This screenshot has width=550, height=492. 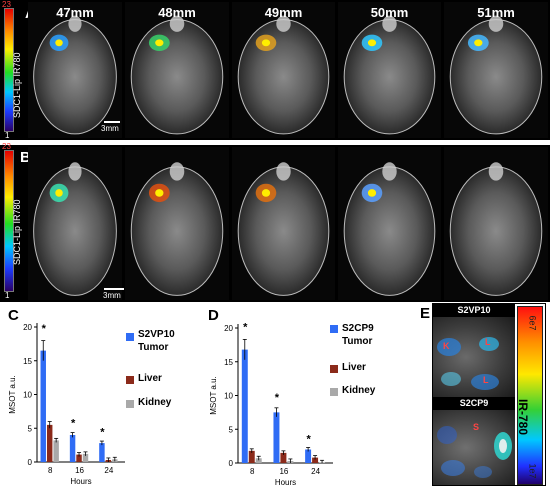 What do you see at coordinates (7, 295) in the screenshot?
I see `colorbar-b-min: 1` at bounding box center [7, 295].